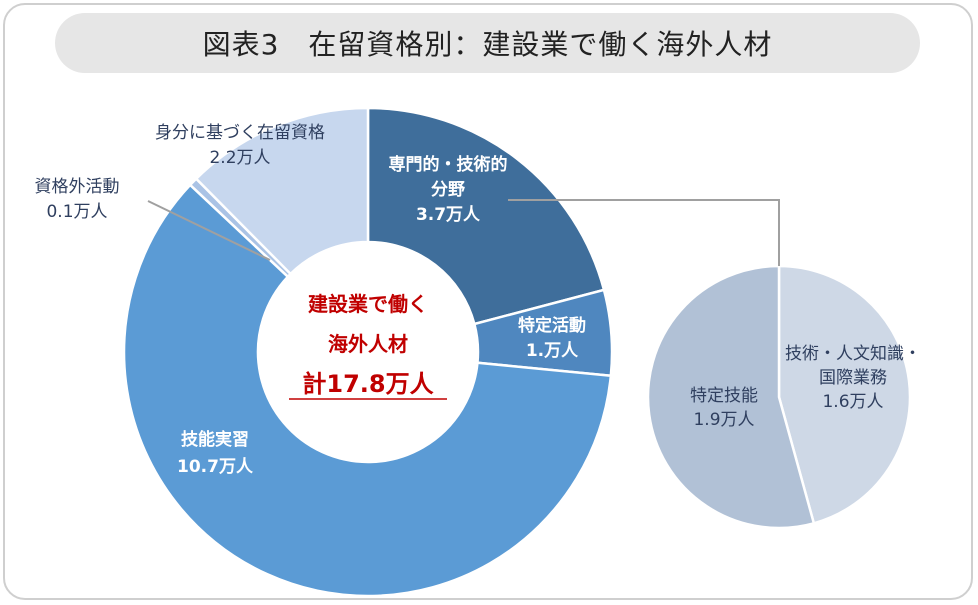 Image resolution: width=978 pixels, height=605 pixels. Describe the element at coordinates (215, 439) in the screenshot. I see `main-label-3-line-1: 技能実習` at that location.